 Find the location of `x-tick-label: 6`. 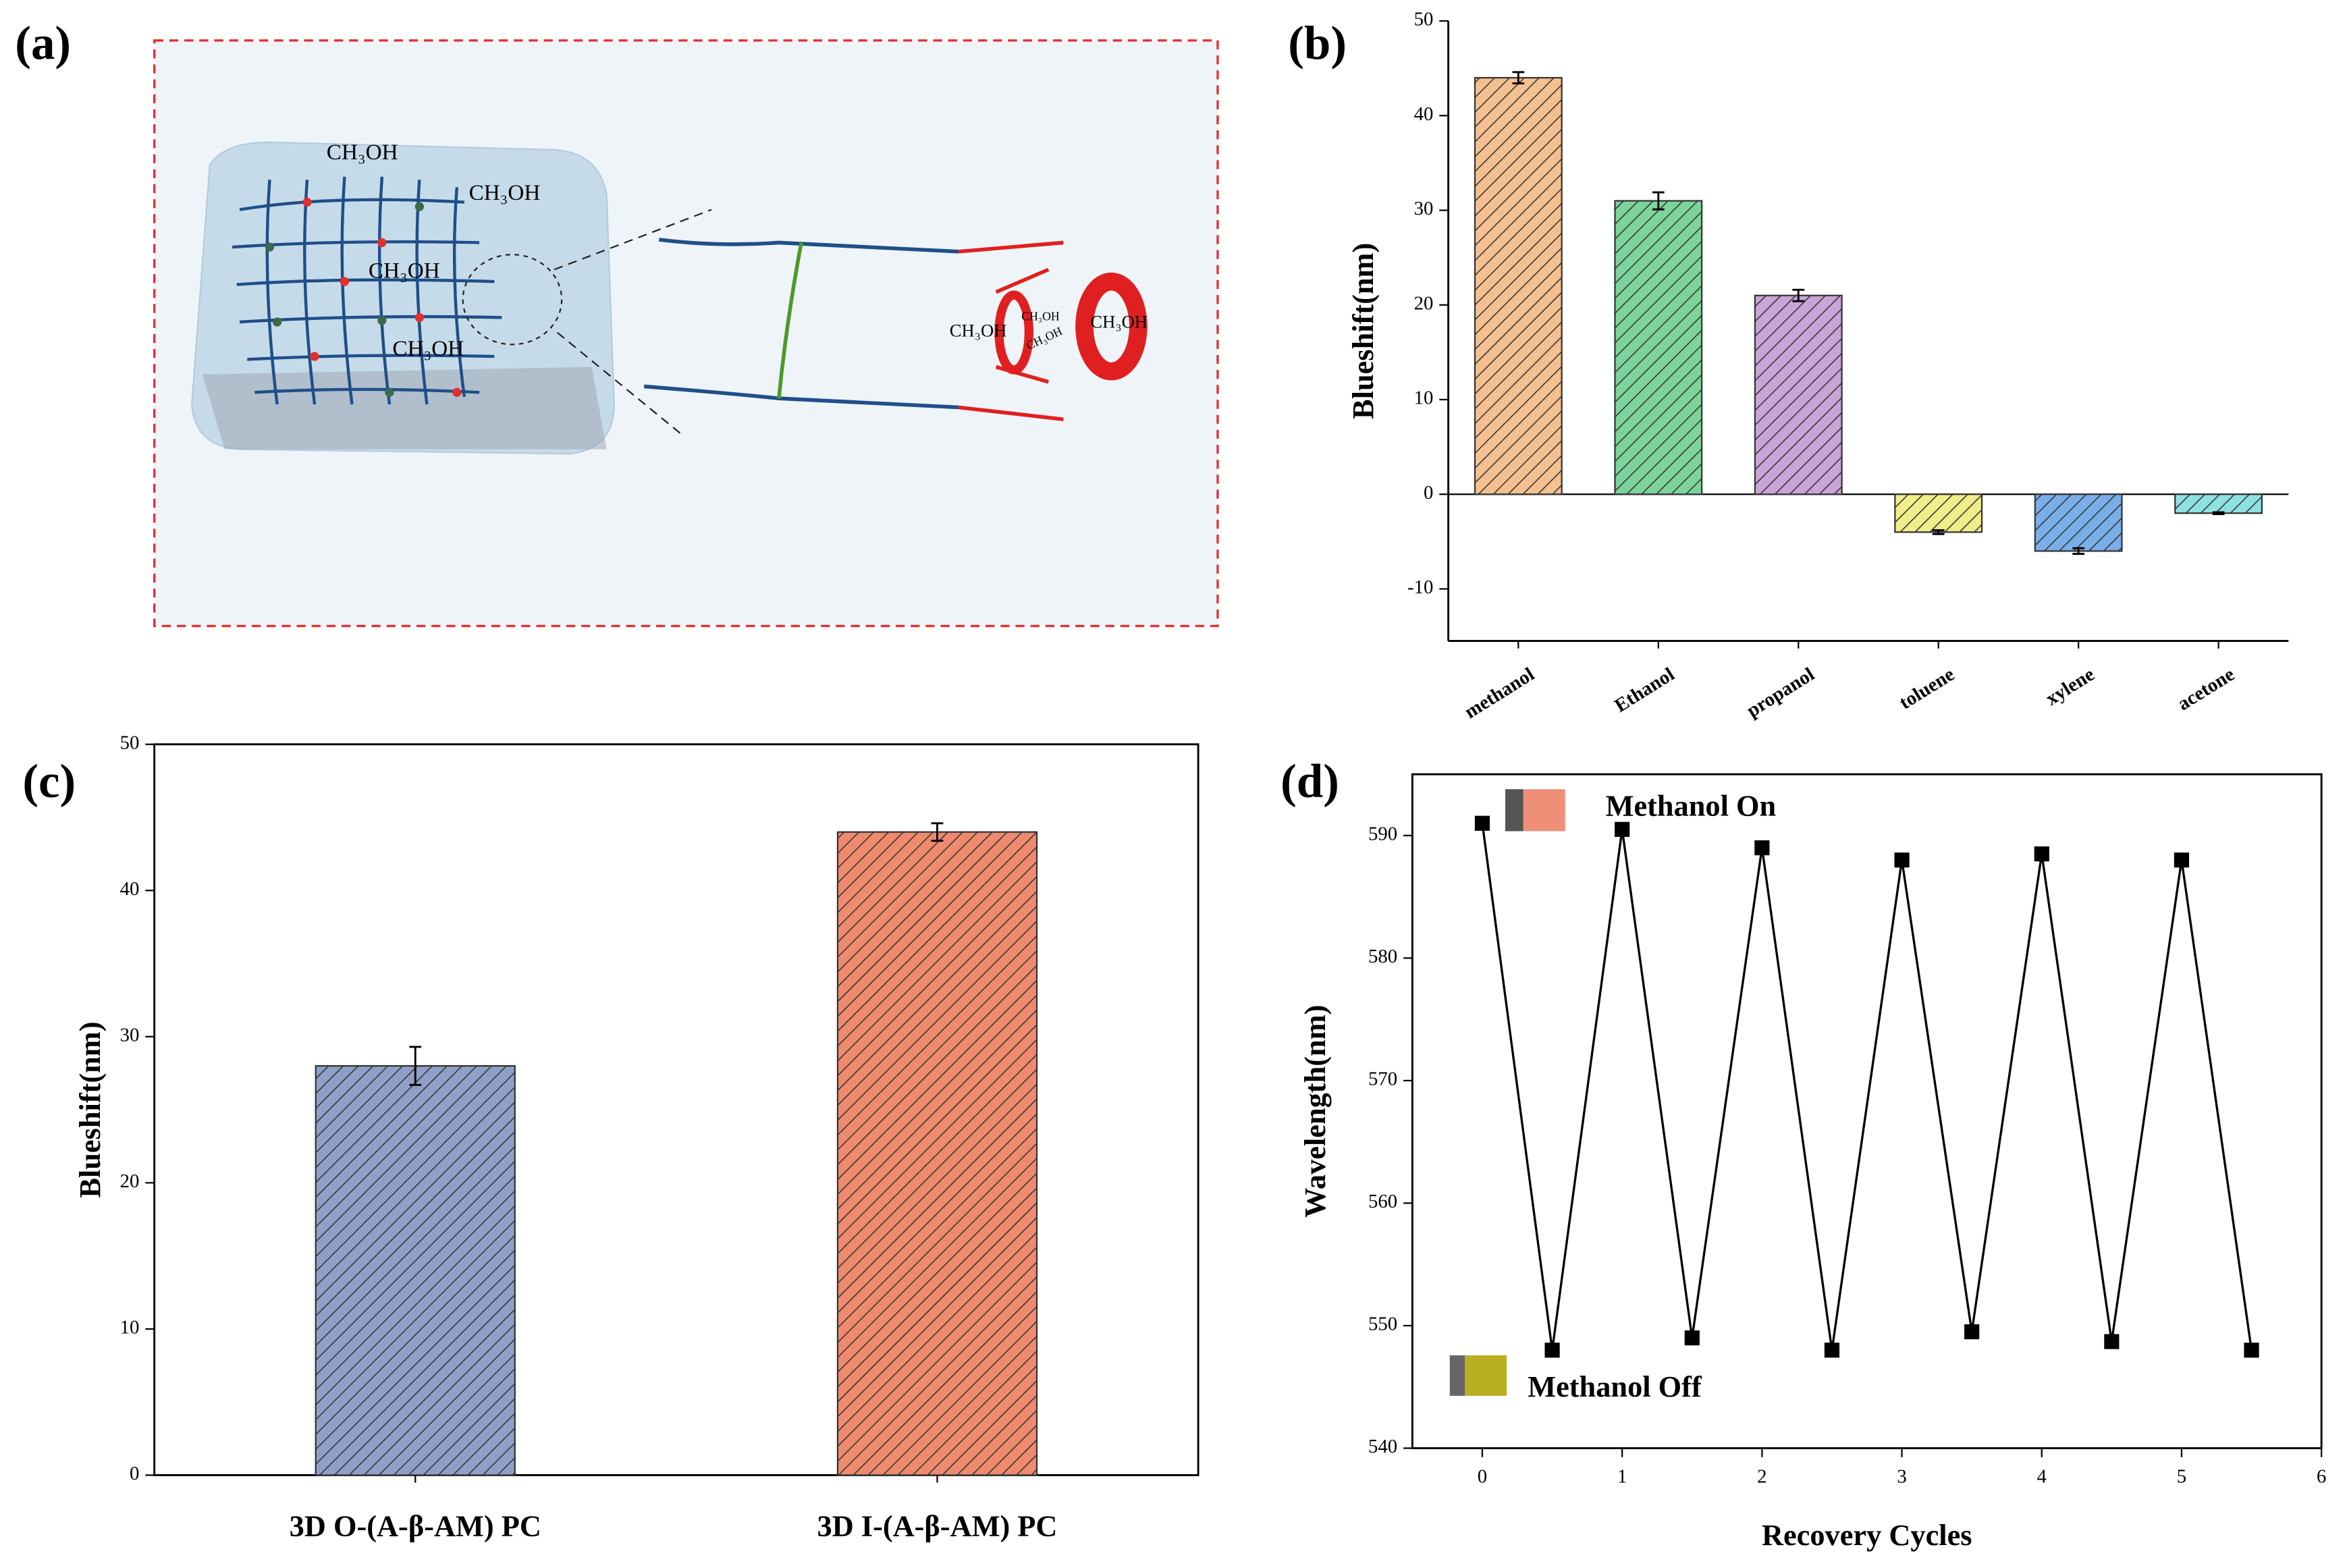

x-tick-label: 6 is located at coordinates (2321, 1477).